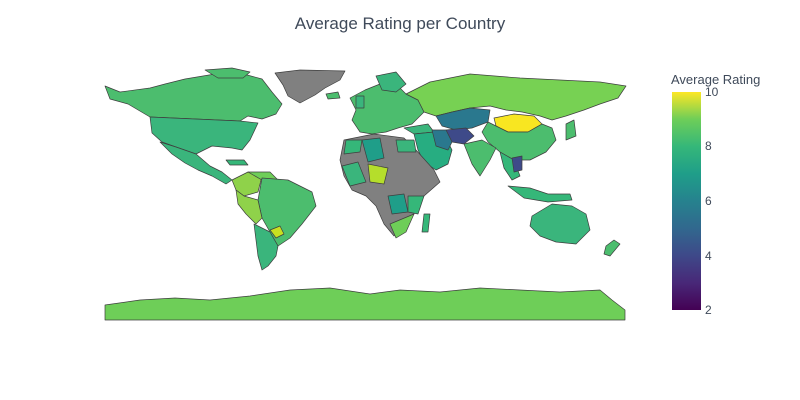 This screenshot has height=400, width=800. What do you see at coordinates (196, 163) in the screenshot?
I see `mexico-region` at bounding box center [196, 163].